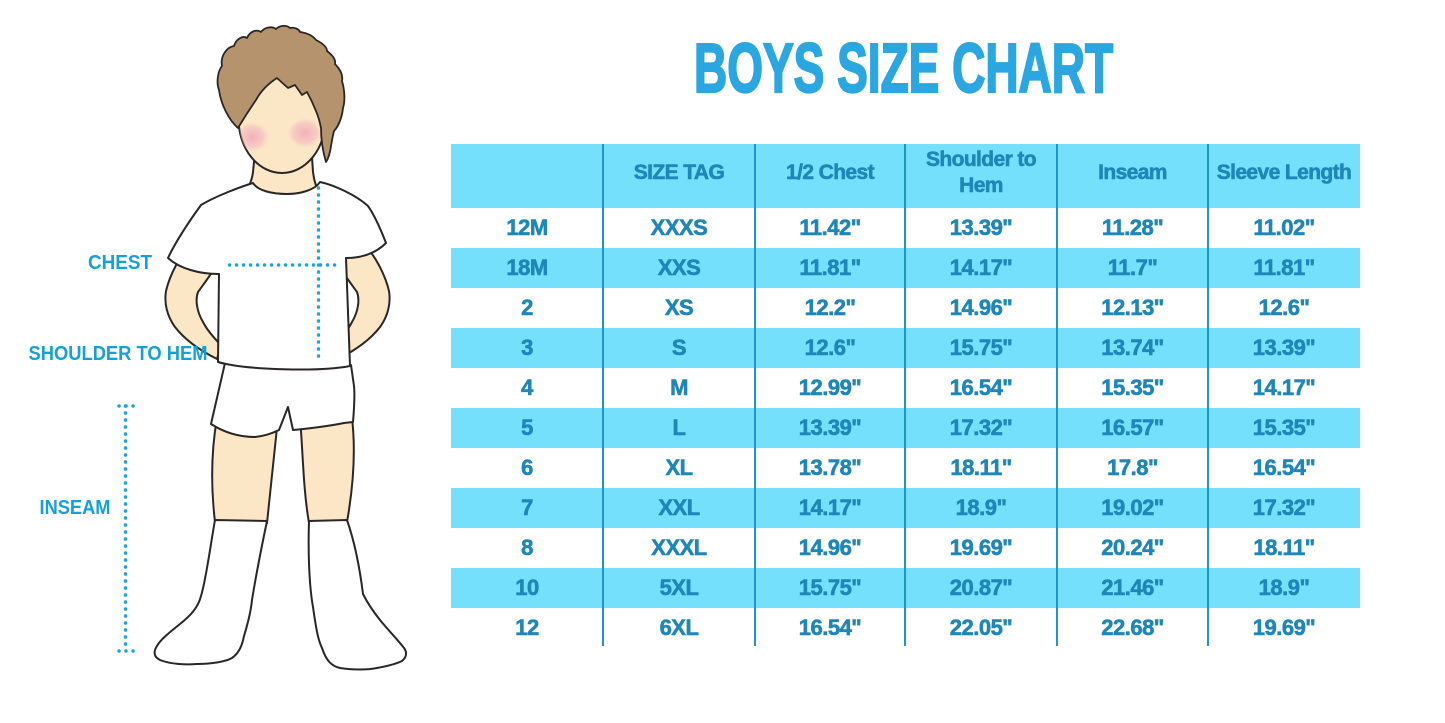 This screenshot has width=1445, height=723. I want to click on svg-text: INSEAM, so click(75, 508).